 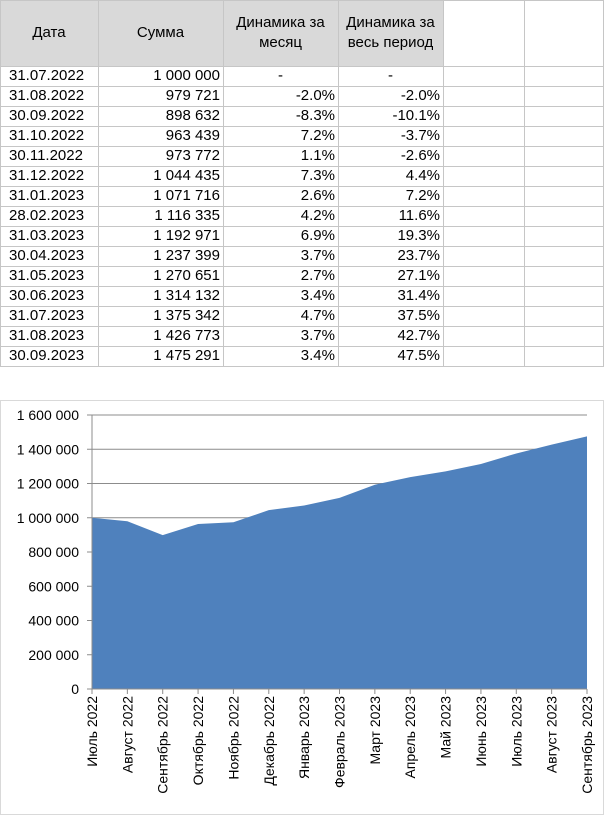 What do you see at coordinates (446, 727) in the screenshot?
I see `x-tick-label: Май 2023` at bounding box center [446, 727].